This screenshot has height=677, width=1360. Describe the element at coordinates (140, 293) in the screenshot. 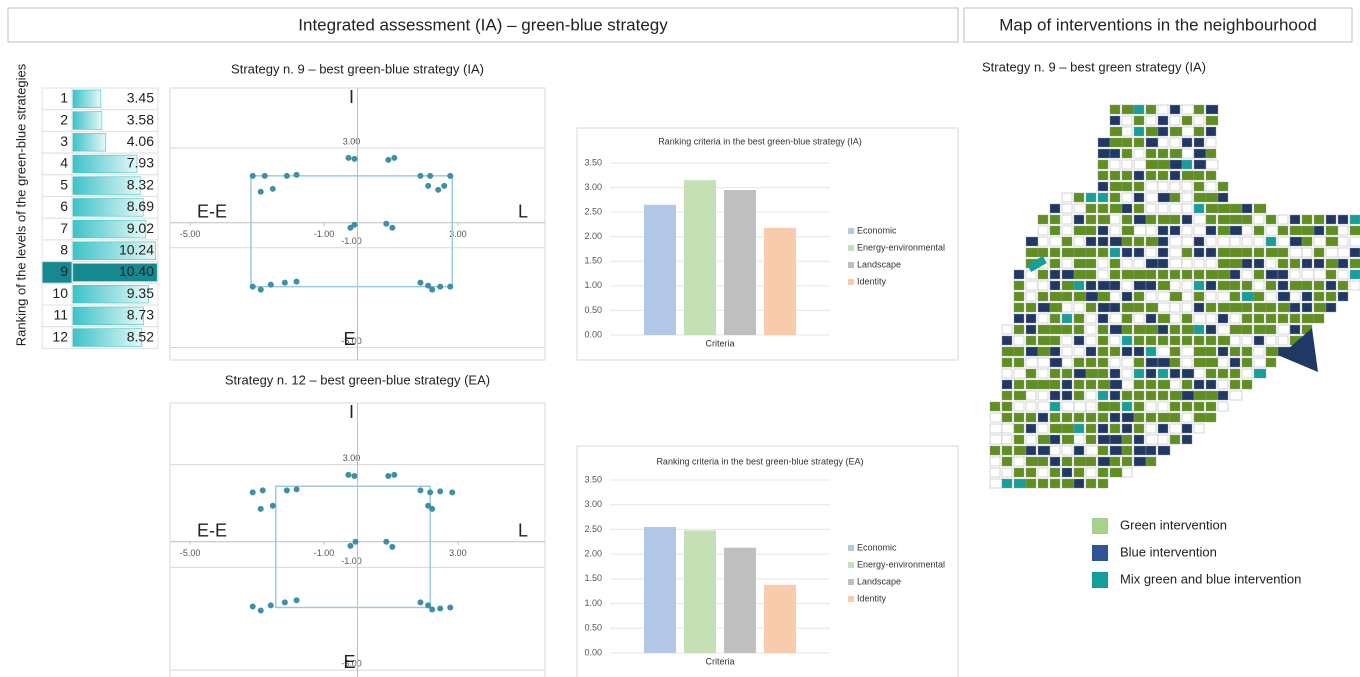

I see `value-label: 9.35` at that location.